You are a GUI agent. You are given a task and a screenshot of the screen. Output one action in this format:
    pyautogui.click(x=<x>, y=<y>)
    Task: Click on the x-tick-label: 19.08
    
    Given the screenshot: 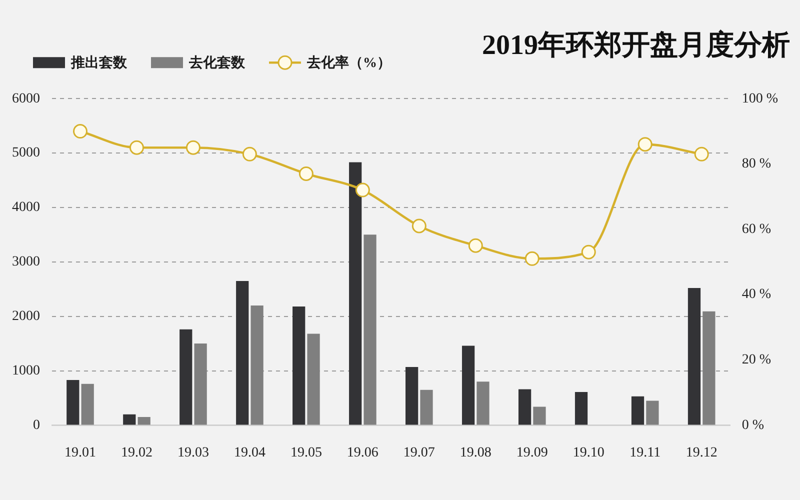 What is the action you would take?
    pyautogui.click(x=476, y=452)
    